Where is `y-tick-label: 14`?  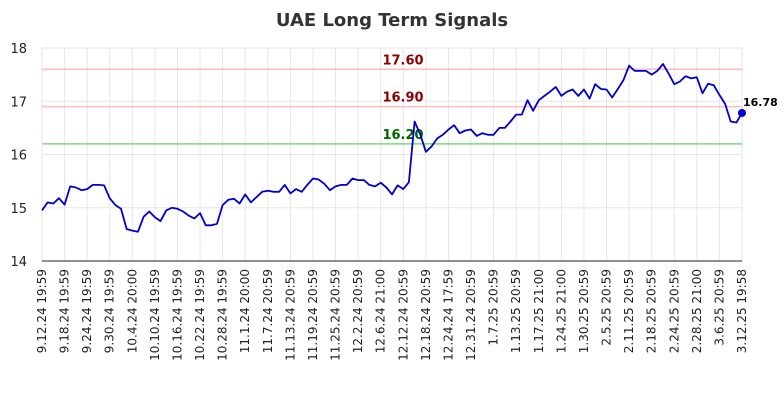 y-tick-label: 14 is located at coordinates (18, 262).